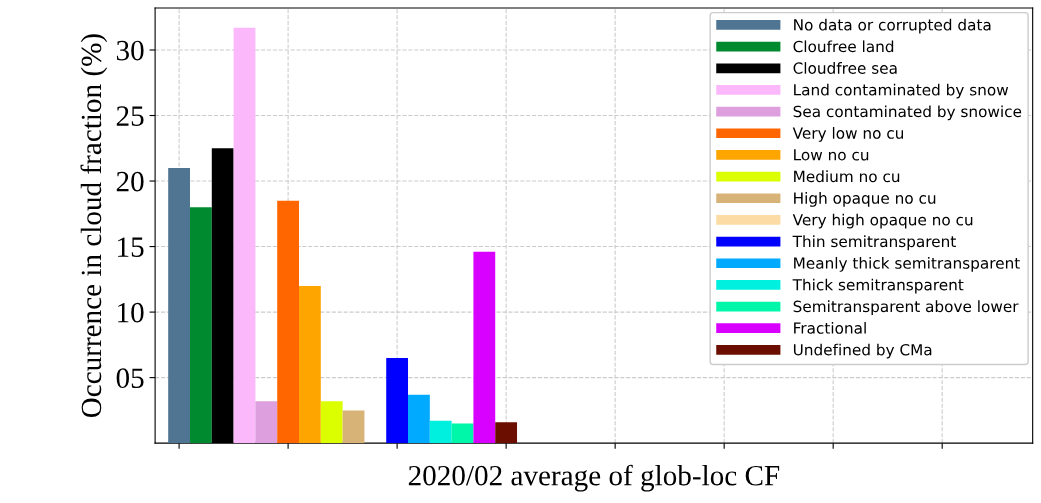  Describe the element at coordinates (130, 116) in the screenshot. I see `y-tick-label: 25` at that location.